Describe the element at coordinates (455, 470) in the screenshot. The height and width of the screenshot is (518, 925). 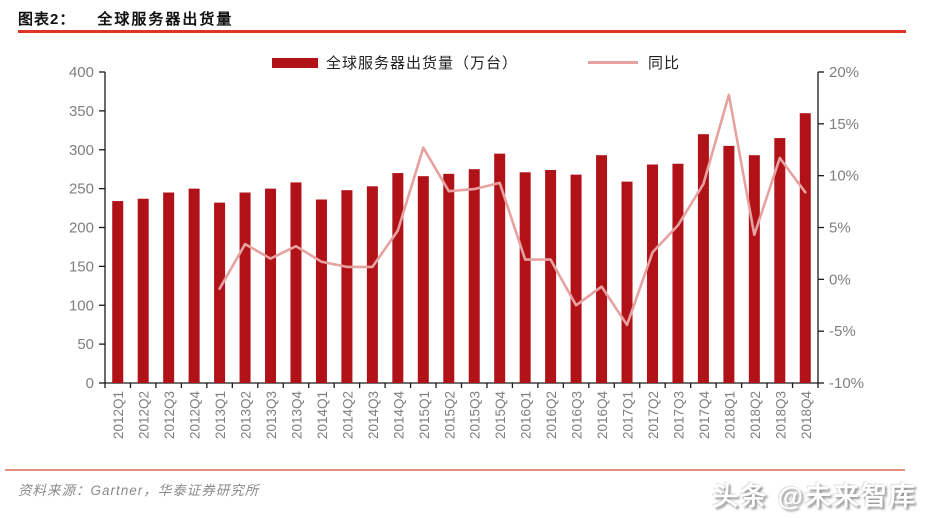
I see `footer-rule-divider` at that location.